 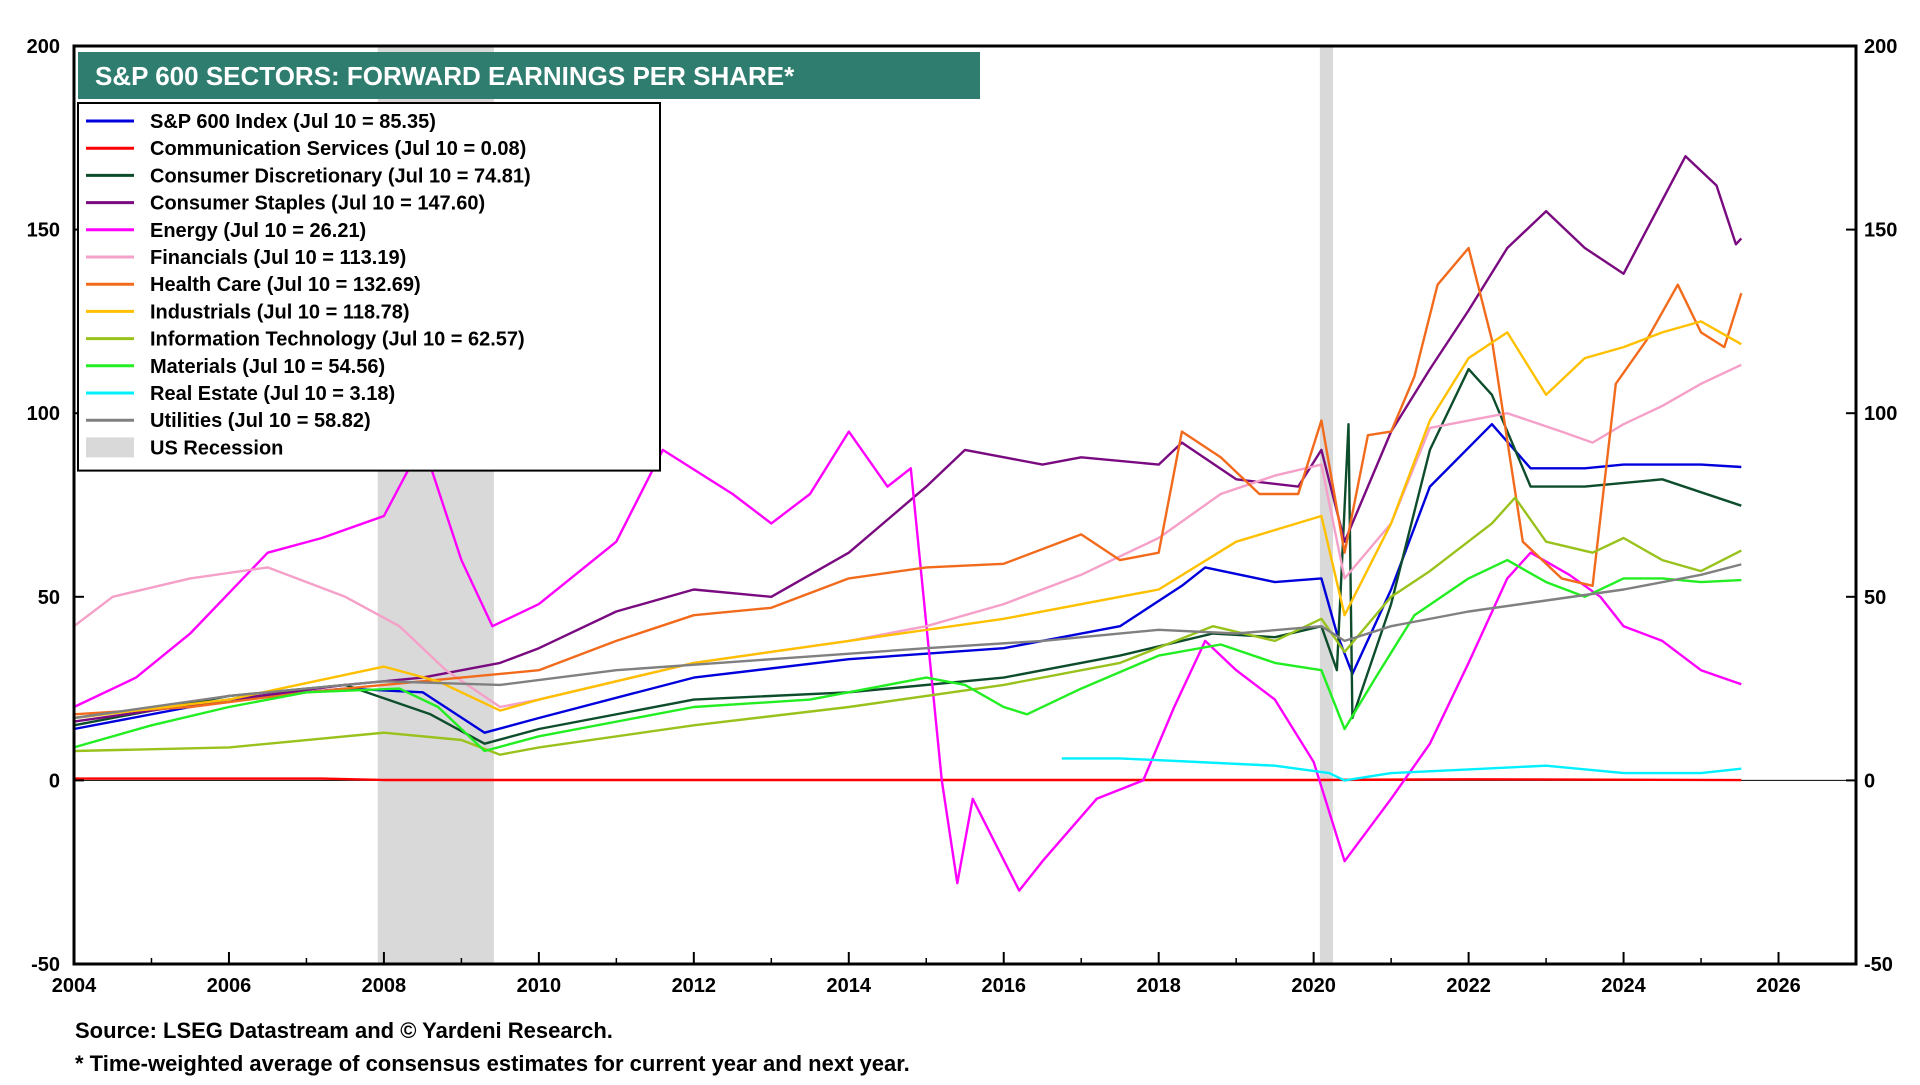 I want to click on legend-box, so click(x=369, y=287).